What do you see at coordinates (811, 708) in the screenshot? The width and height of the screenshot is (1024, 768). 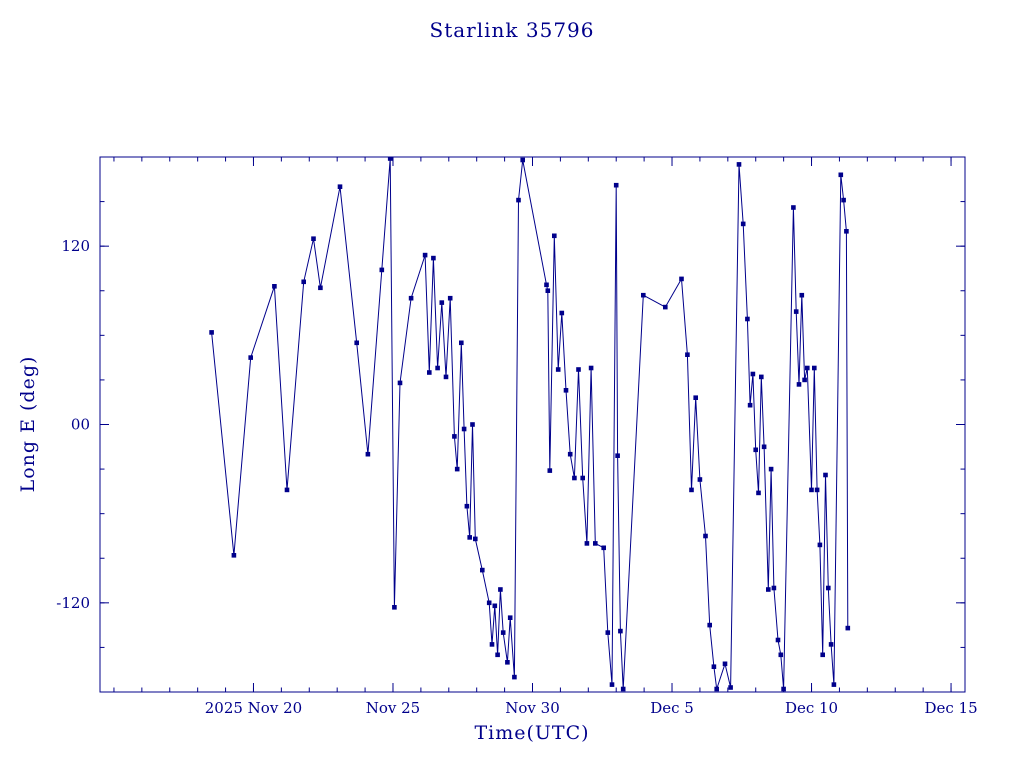 I see `x-tick-label: Dec 10` at bounding box center [811, 708].